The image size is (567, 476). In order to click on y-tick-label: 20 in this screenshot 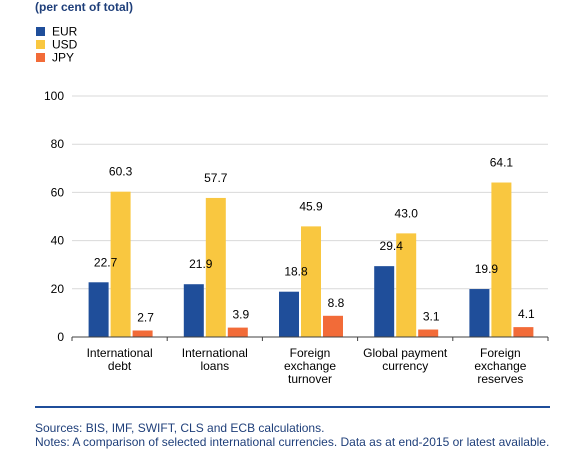, I will do `click(58, 289)`.